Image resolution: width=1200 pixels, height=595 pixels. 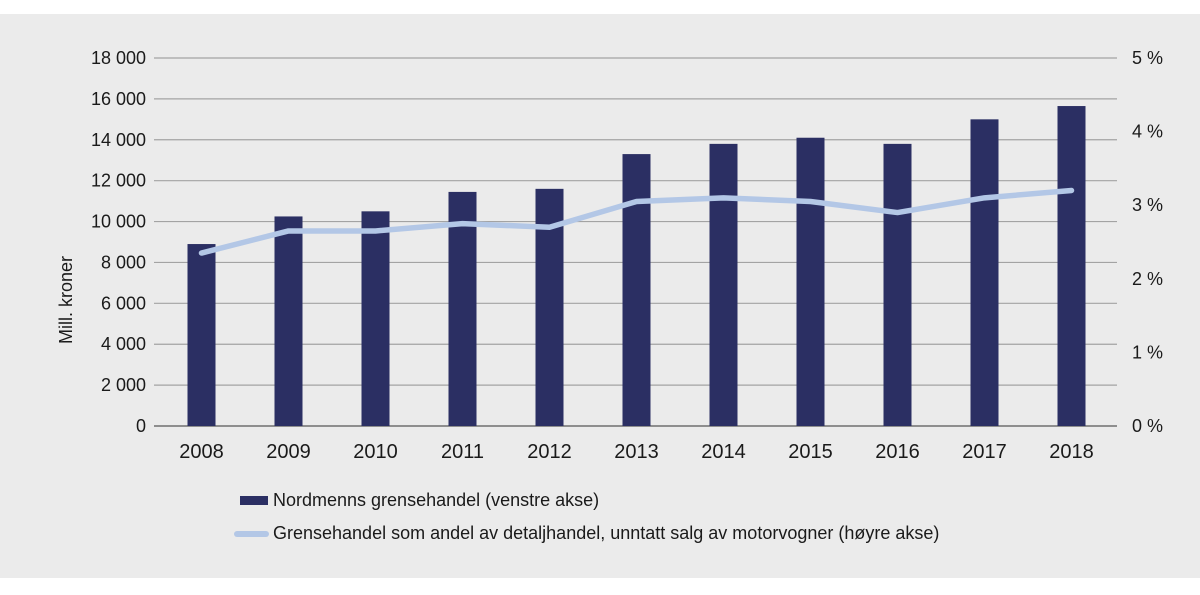 I want to click on right-axis-tick-label: 1 %, so click(x=1147, y=352).